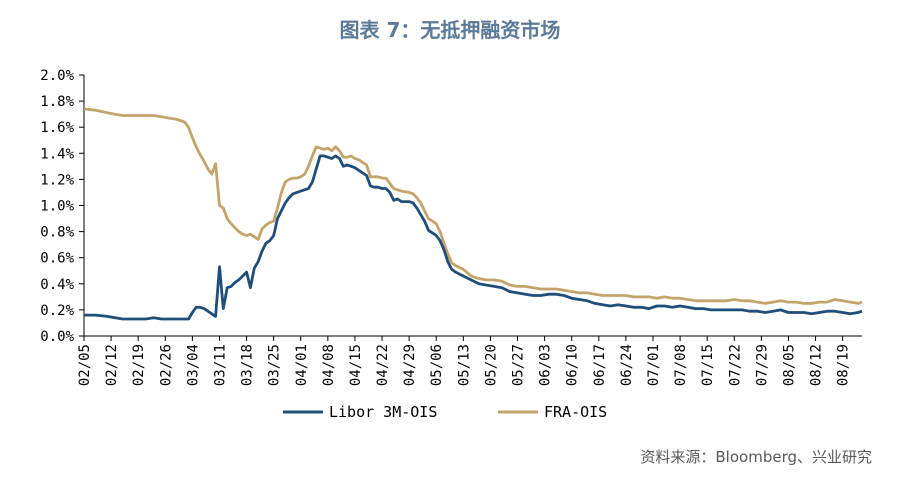 Image resolution: width=900 pixels, height=486 pixels. Describe the element at coordinates (756, 457) in the screenshot. I see `source-note: 资料来源：Bloomberg、兴业研究` at that location.